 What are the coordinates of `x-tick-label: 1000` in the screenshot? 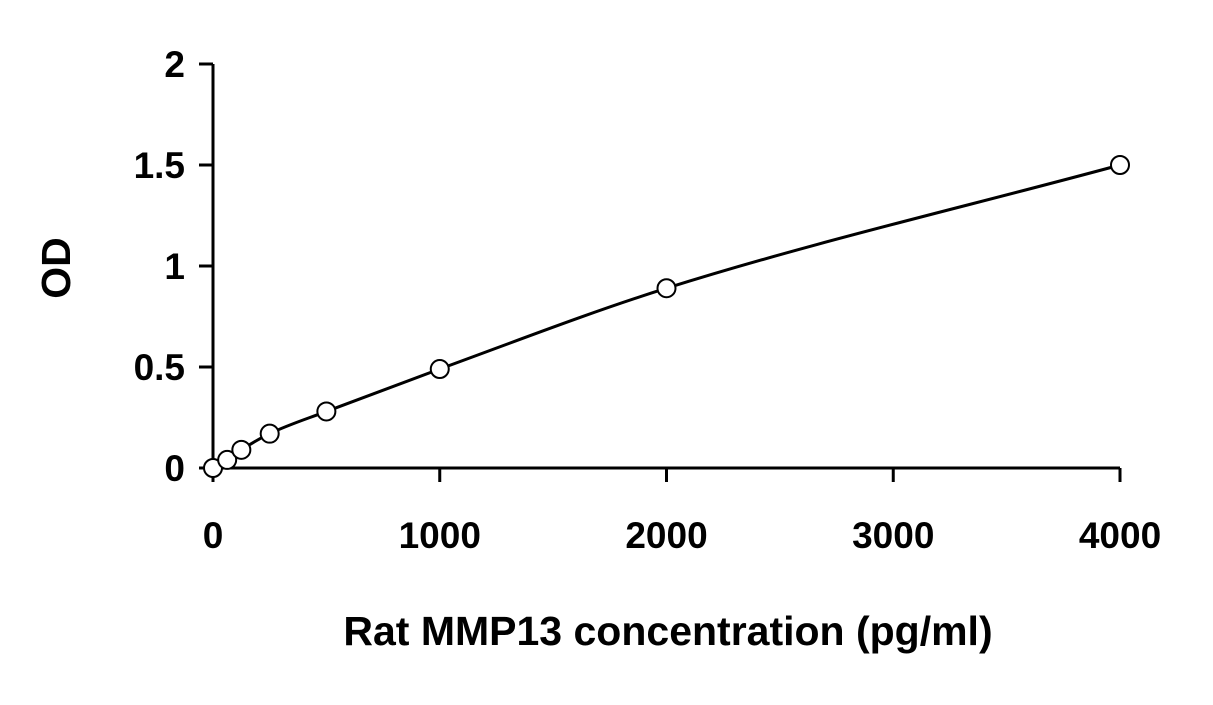 It's located at (440, 535).